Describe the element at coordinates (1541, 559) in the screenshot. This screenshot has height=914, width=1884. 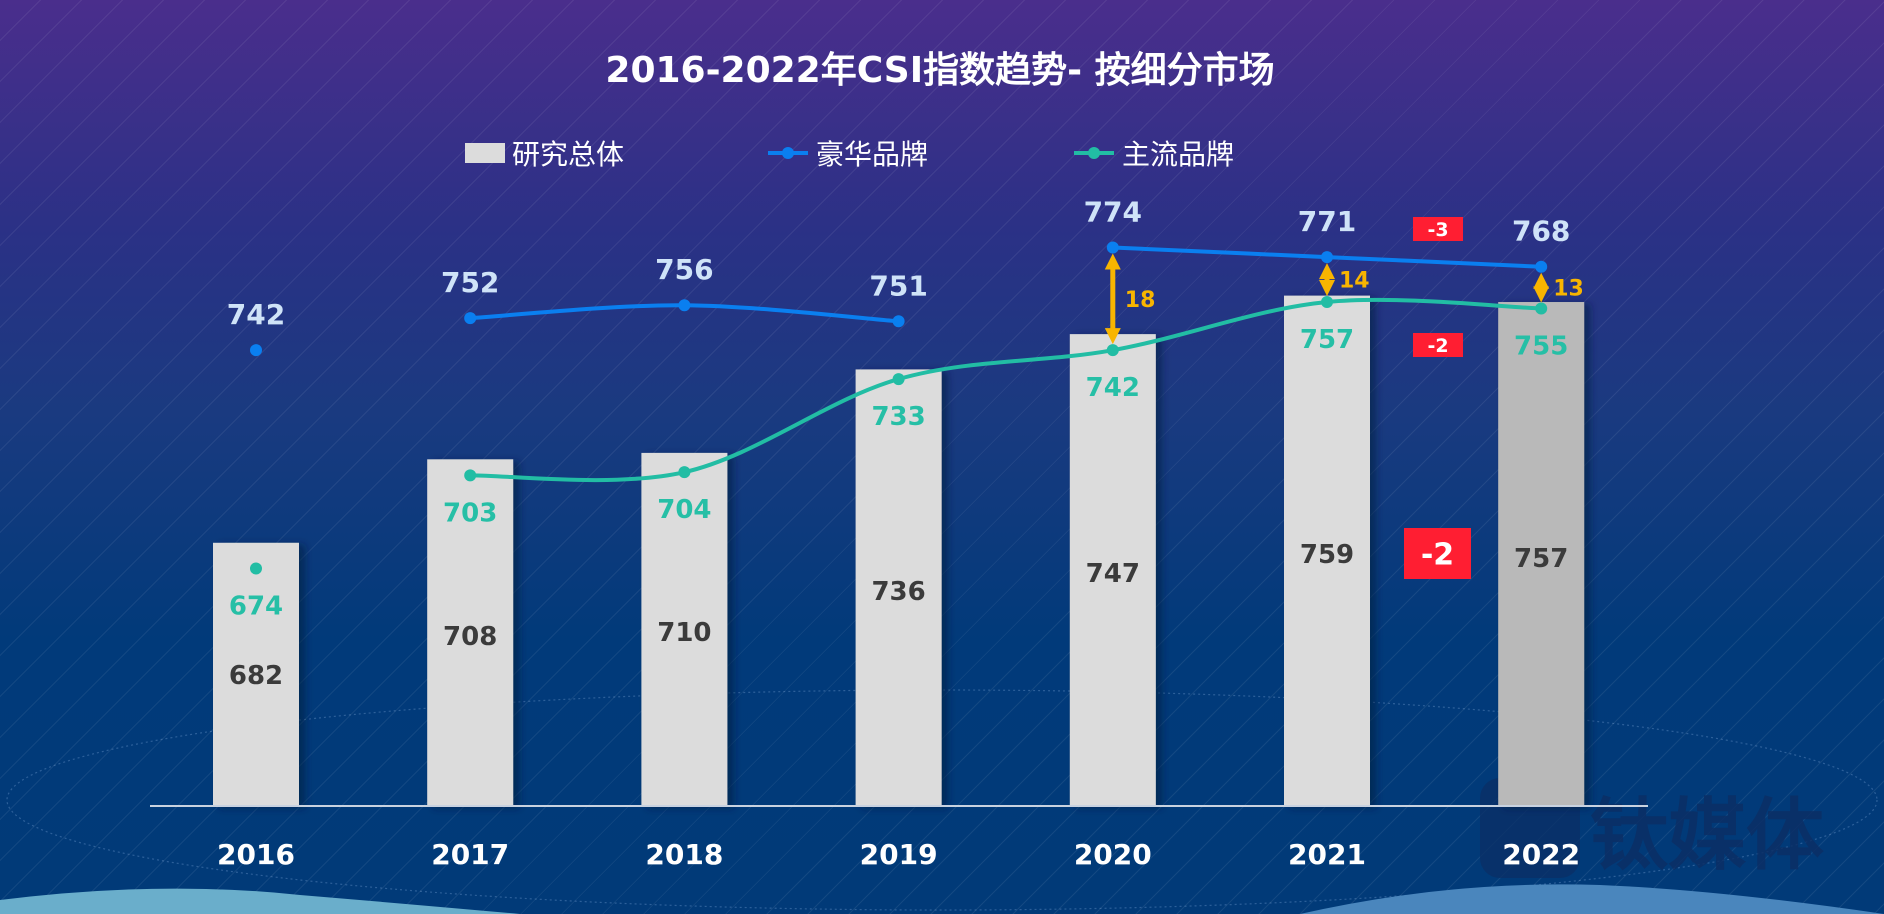
I see `label-total-2022: 757` at that location.